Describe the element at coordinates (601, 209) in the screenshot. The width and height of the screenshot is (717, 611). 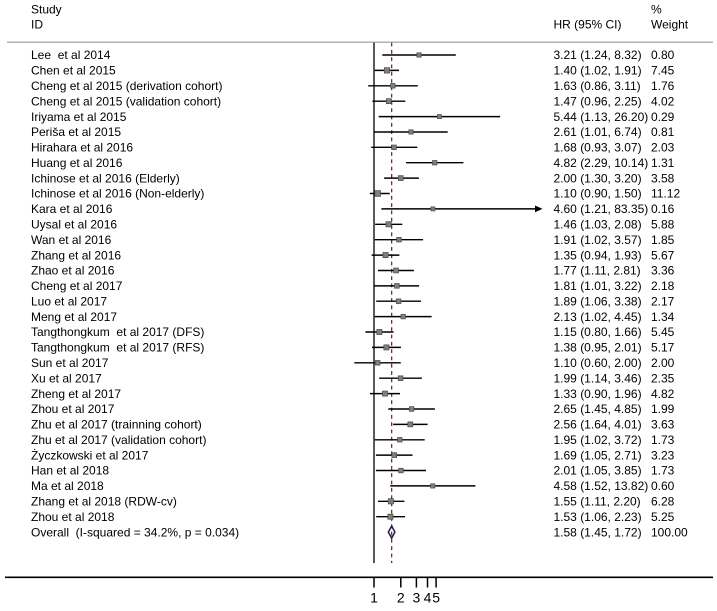
I see `svg-text: 4.60 (1.21, 83.35)` at that location.